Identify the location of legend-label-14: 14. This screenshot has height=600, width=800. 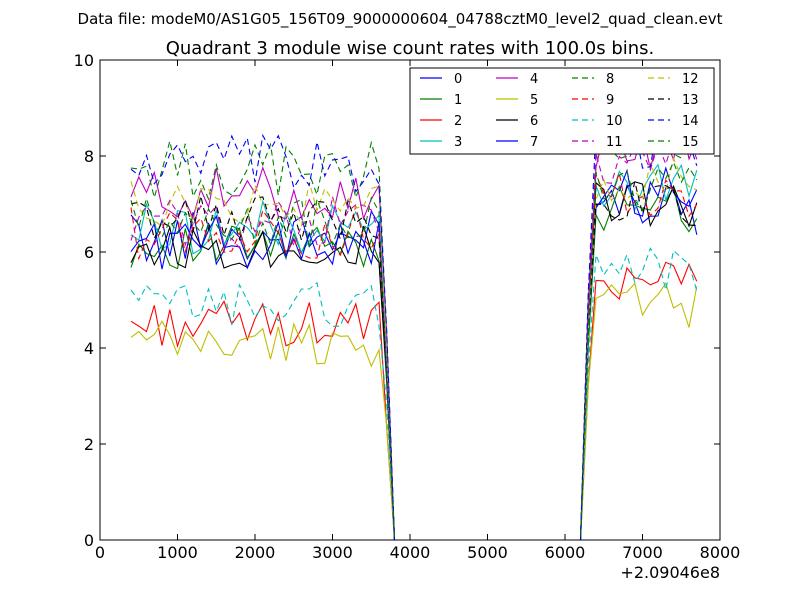
(690, 121).